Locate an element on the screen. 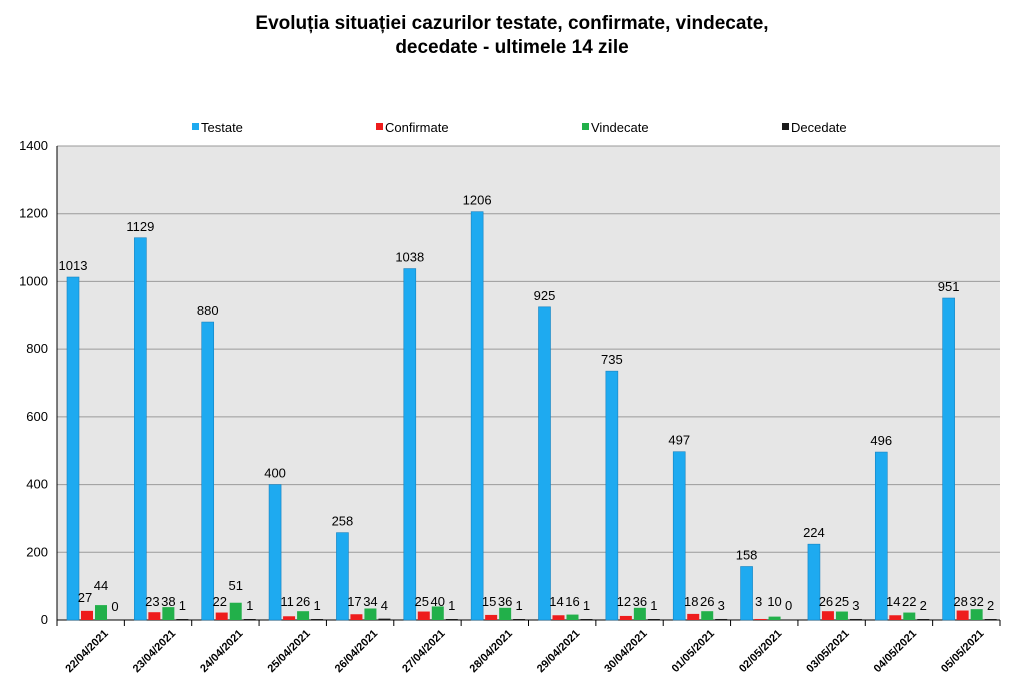 The height and width of the screenshot is (688, 1024). data-label-confirmate: 23 is located at coordinates (152, 601).